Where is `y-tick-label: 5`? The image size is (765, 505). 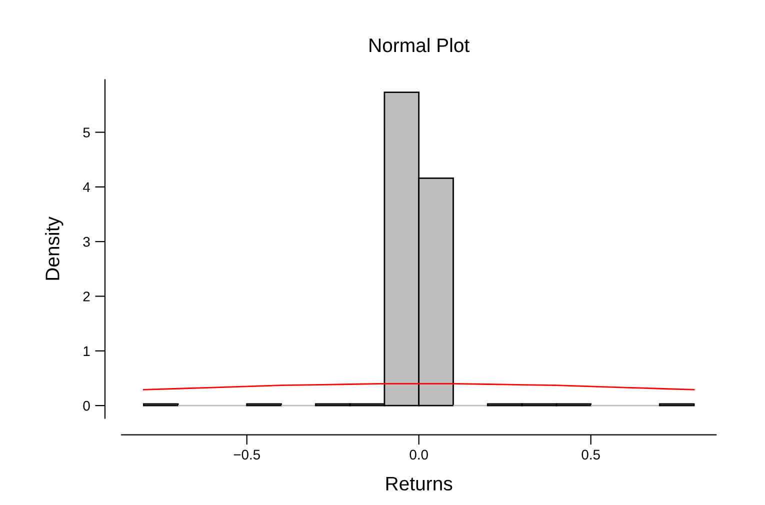
y-tick-label: 5 is located at coordinates (86, 133).